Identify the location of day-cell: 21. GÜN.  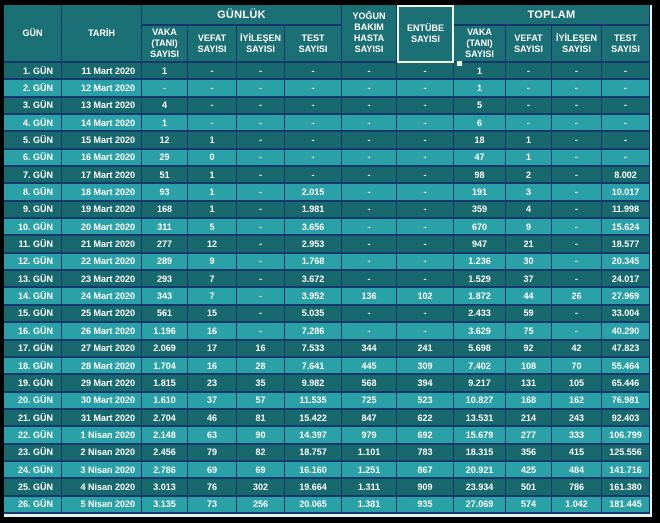
(33, 418).